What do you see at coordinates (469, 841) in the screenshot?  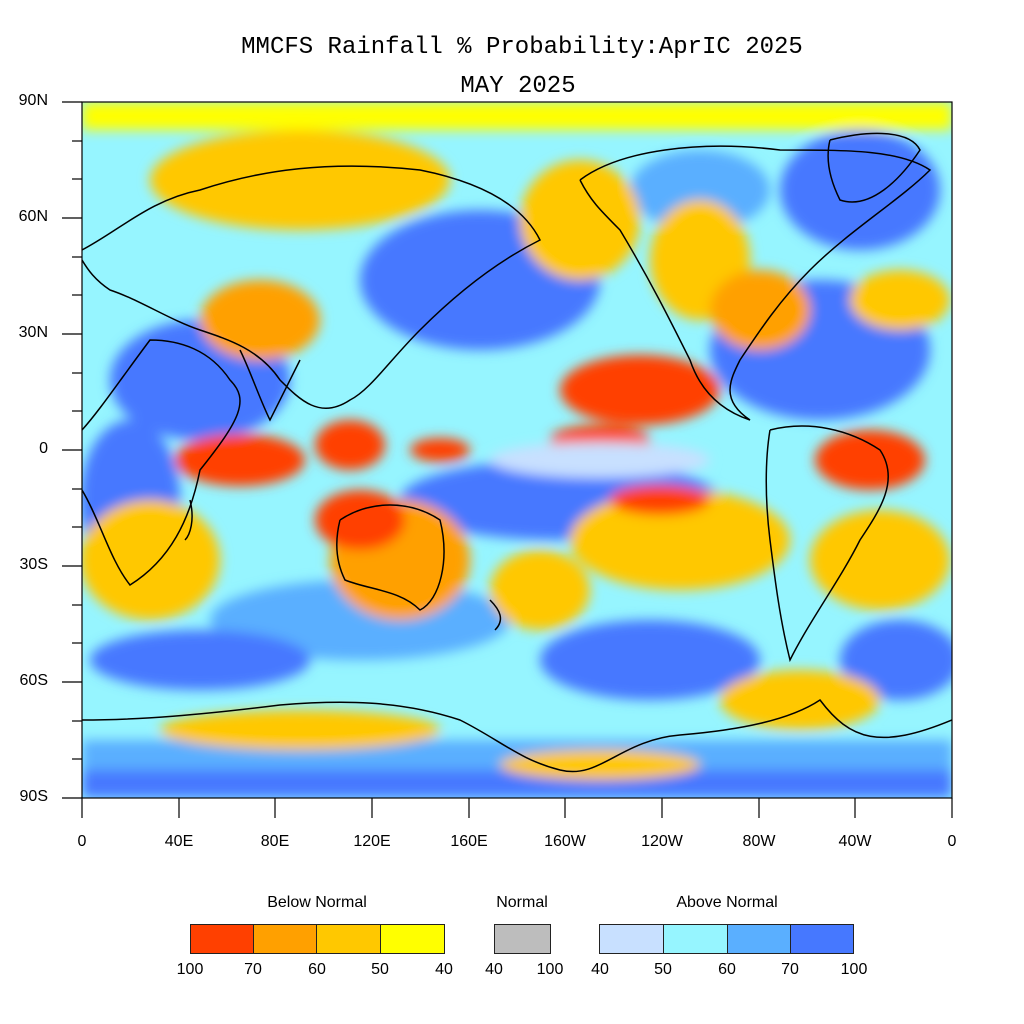 I see `x-tick-label: 160E` at bounding box center [469, 841].